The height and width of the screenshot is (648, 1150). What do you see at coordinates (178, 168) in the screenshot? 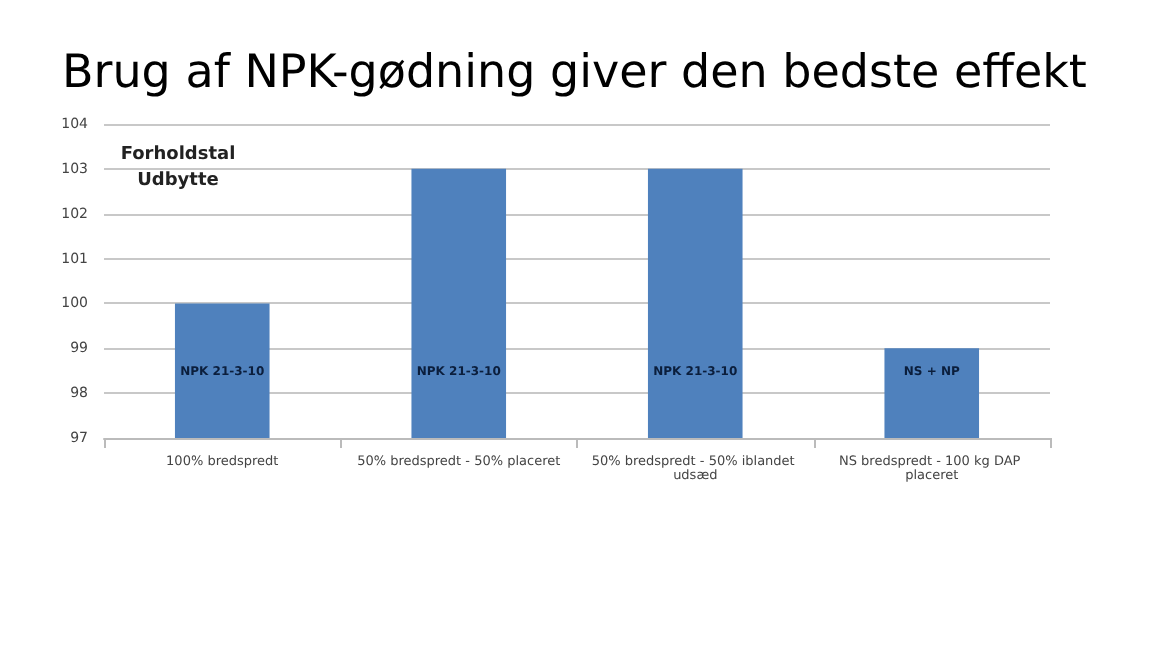
I see `y-axis-title: Forholdstal Udbytte` at bounding box center [178, 168].